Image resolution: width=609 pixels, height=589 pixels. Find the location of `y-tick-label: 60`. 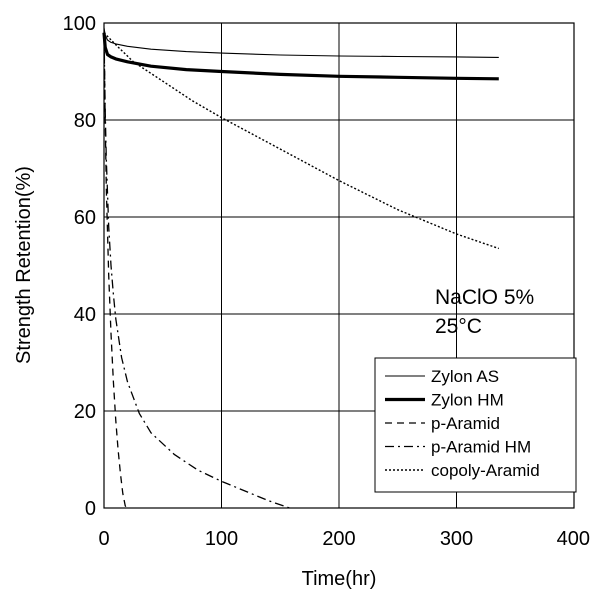

y-tick-label: 60 is located at coordinates (85, 218).